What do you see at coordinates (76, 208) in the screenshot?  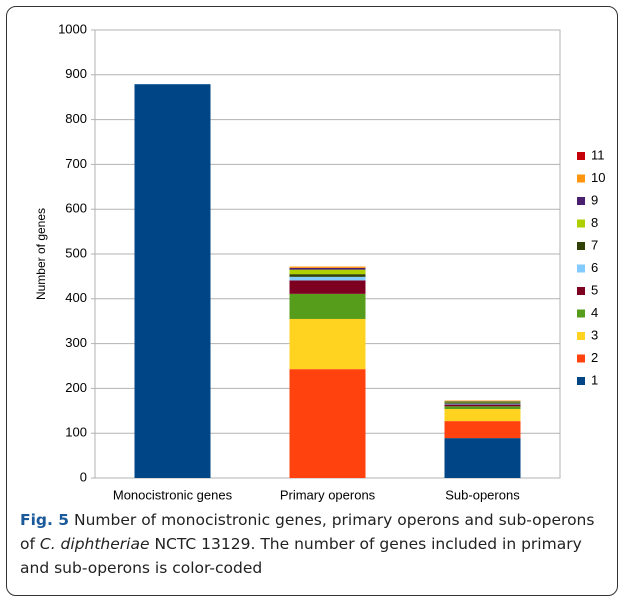 I see `y-tick-label: 600` at bounding box center [76, 208].